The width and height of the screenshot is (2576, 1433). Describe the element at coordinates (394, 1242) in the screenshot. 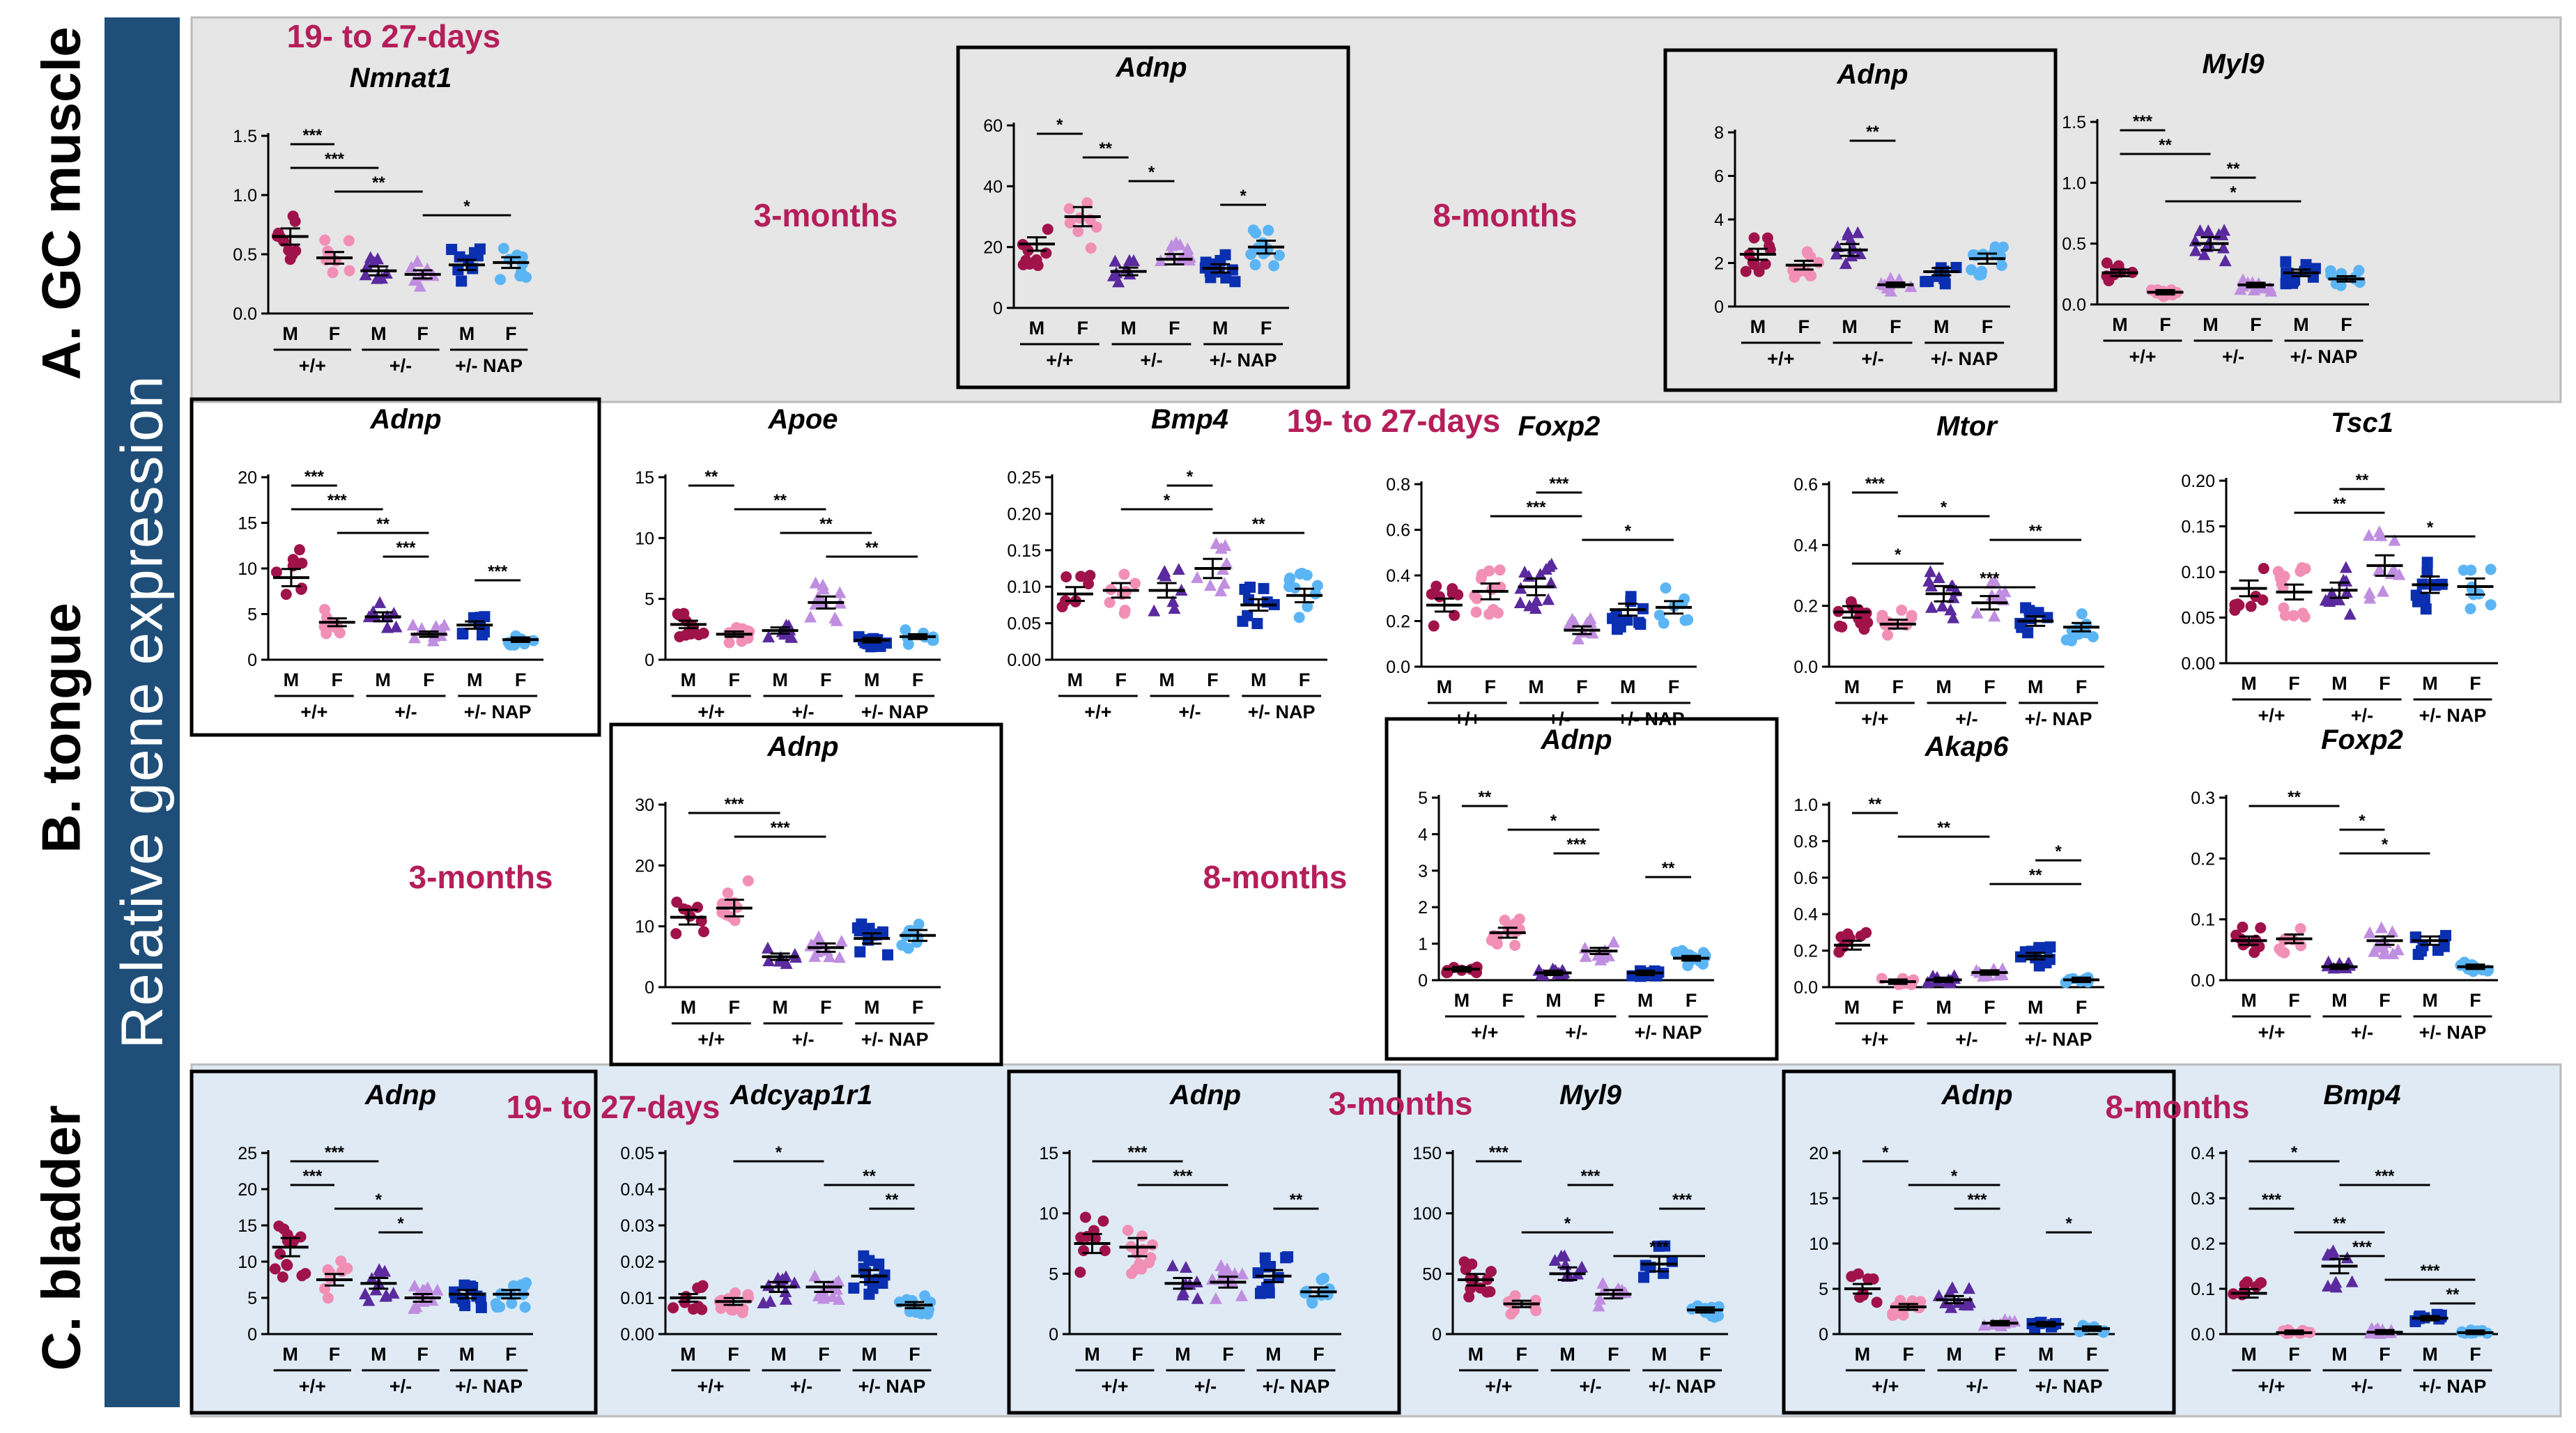

I see `highlight-frame` at that location.